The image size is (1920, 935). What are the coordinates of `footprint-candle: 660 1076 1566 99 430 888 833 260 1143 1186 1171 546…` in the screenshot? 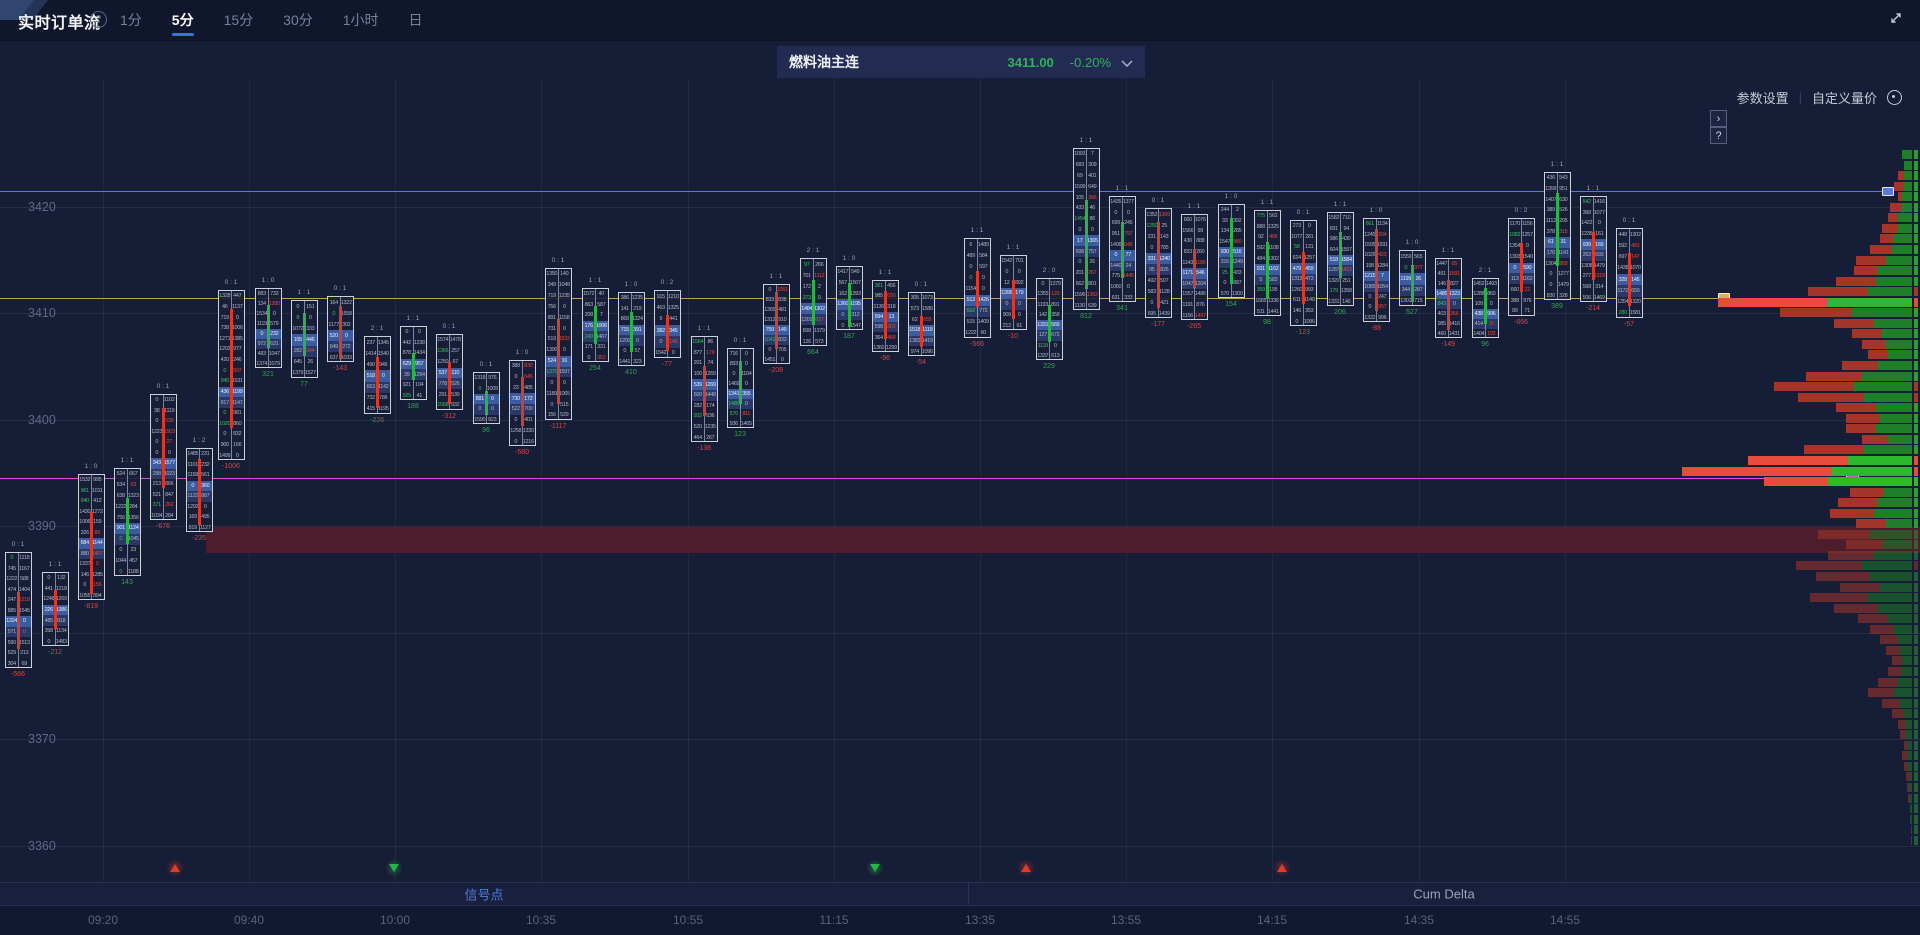 It's located at (1194, 267).